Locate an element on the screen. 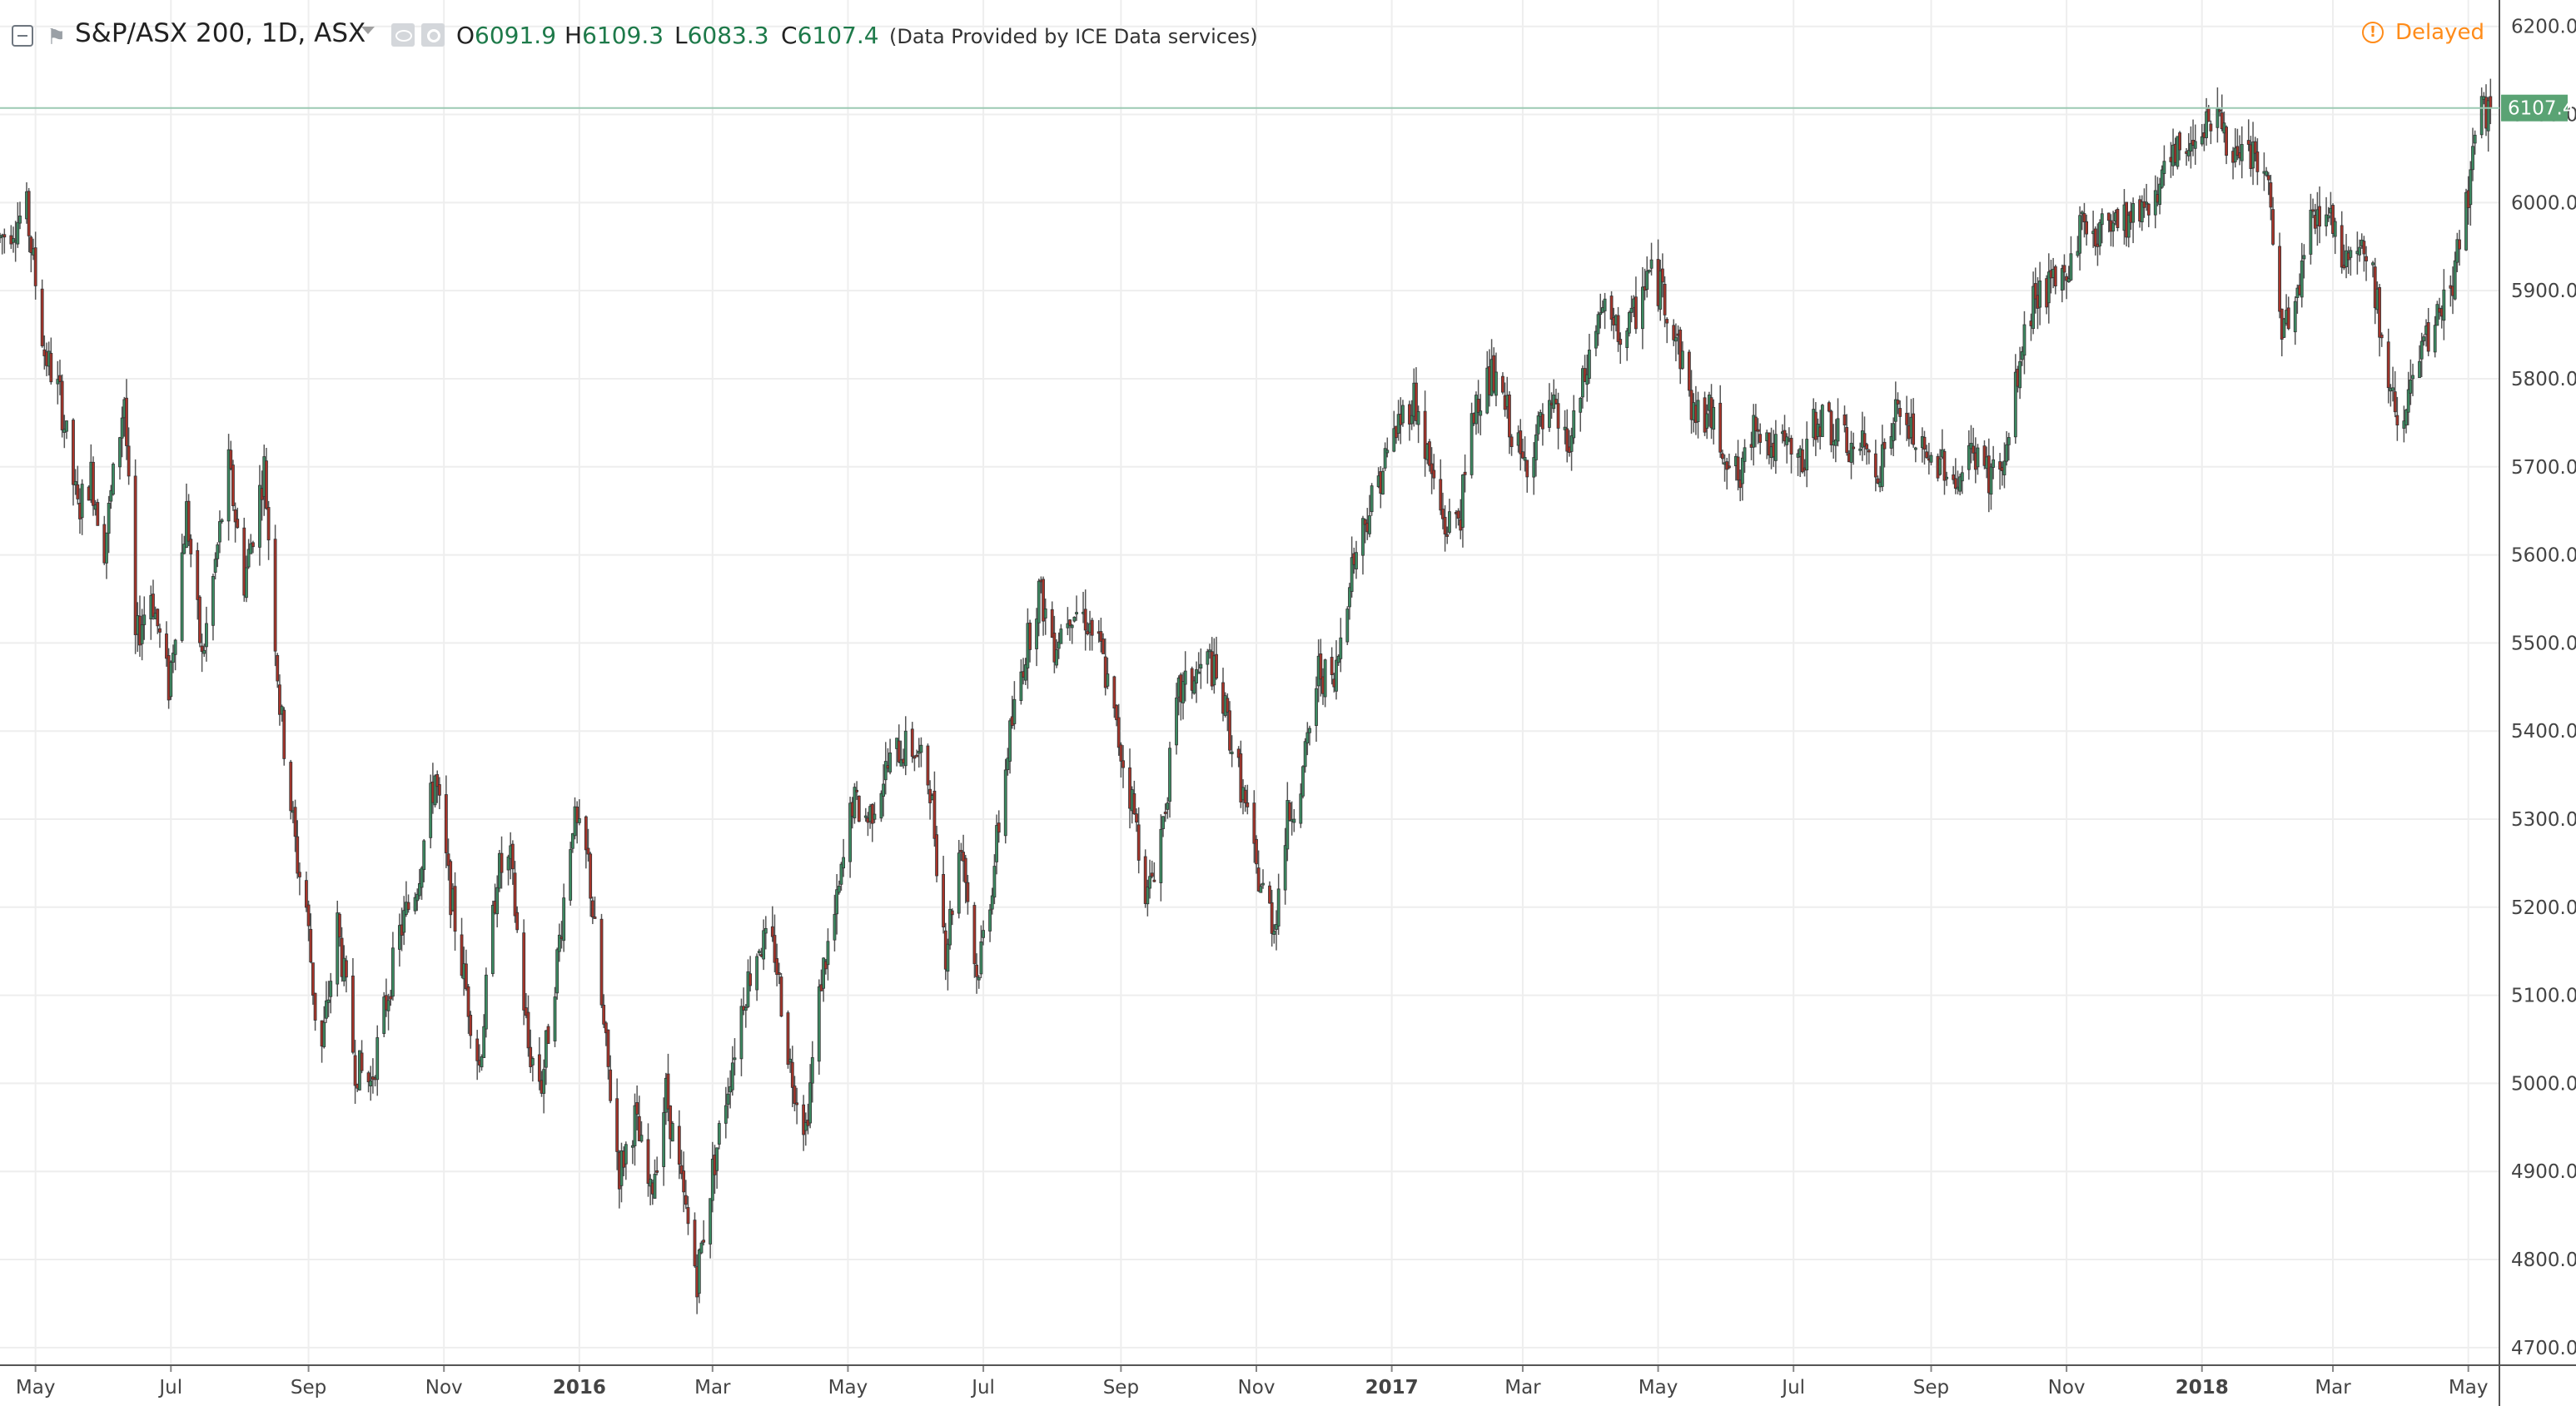 The width and height of the screenshot is (2576, 1406). collapse-legend-button is located at coordinates (22, 36).